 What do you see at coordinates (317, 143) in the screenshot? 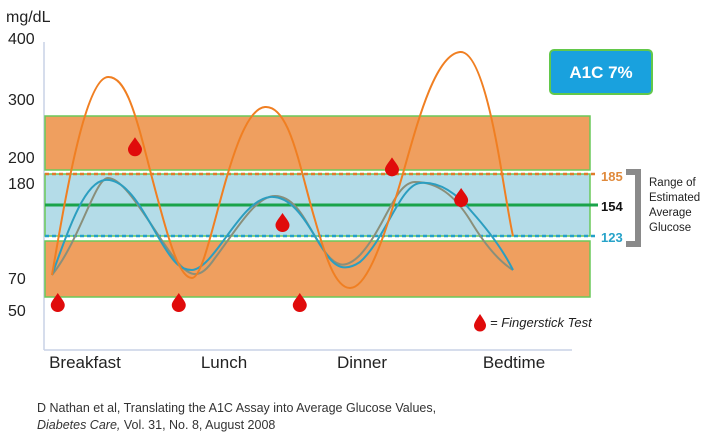
I see `elevated-glucose-band` at bounding box center [317, 143].